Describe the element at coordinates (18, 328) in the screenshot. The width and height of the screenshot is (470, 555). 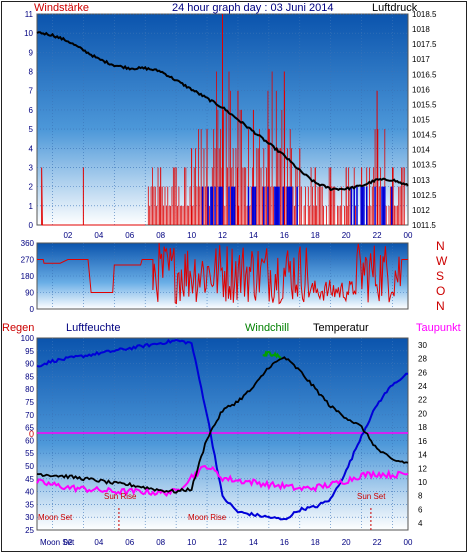
I see `regen-label: Regen` at that location.